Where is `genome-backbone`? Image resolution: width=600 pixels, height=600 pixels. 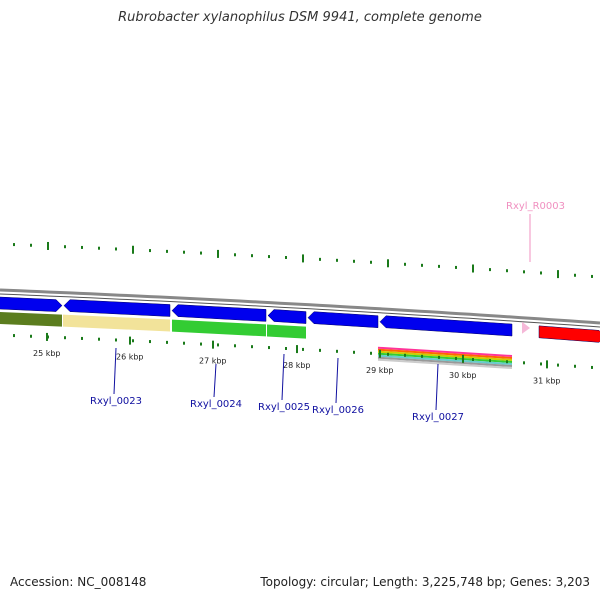 genome-backbone is located at coordinates (300, 308).